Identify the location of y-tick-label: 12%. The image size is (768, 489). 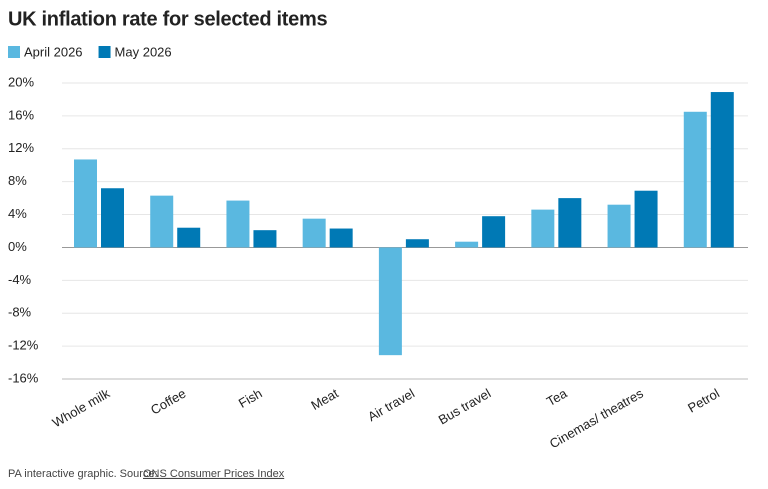
(21, 147).